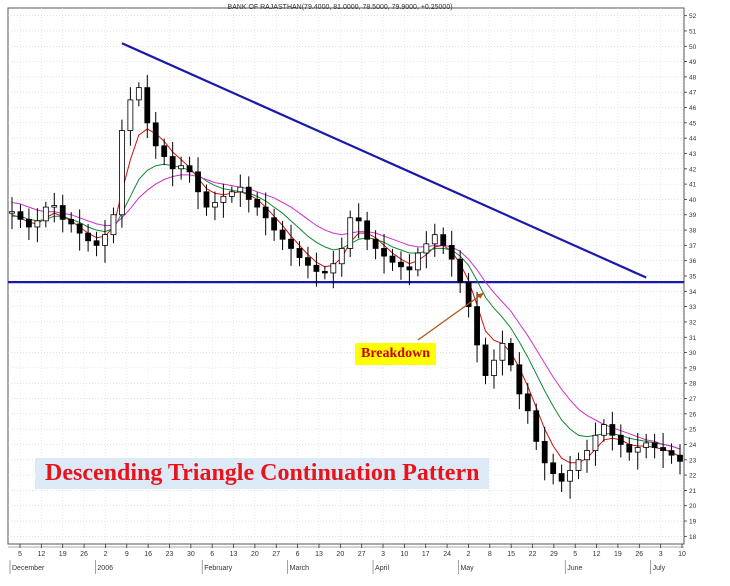 This screenshot has height=586, width=730. I want to click on y-tick-label: 24, so click(693, 445).